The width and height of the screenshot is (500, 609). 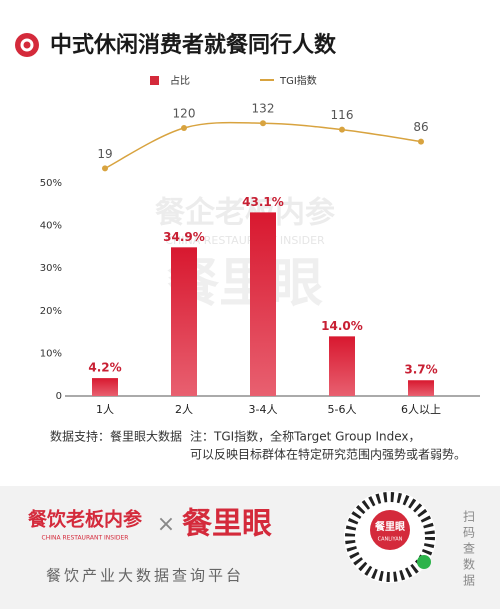 What do you see at coordinates (154, 80) in the screenshot?
I see `legend-swatch` at bounding box center [154, 80].